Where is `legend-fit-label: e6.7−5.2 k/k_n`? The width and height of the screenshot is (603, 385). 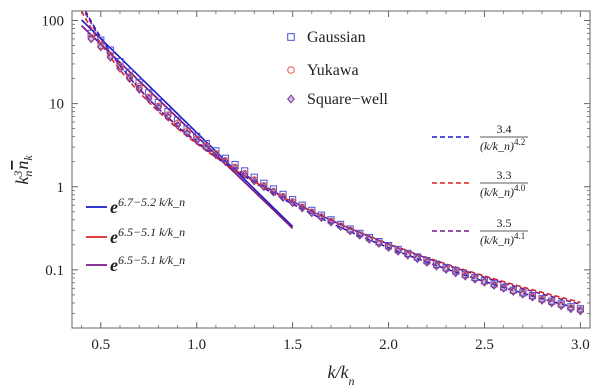
legend-fit-label: e6.7−5.2 k/k_n is located at coordinates (147, 206).